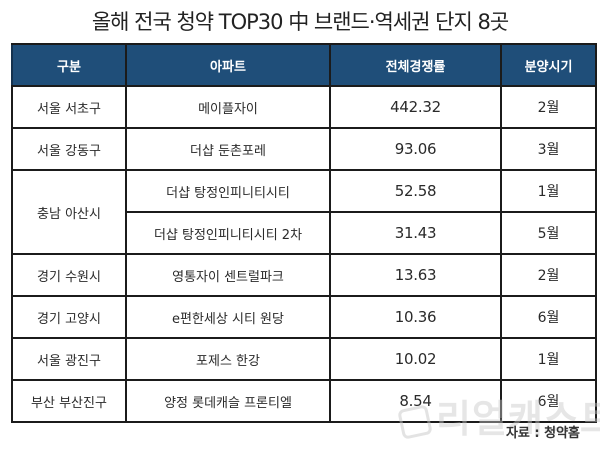  What do you see at coordinates (300, 22) in the screenshot?
I see `page-title: 올해 전국 청약 TOP30 中 브랜드·역세권 단지 8곳` at bounding box center [300, 22].